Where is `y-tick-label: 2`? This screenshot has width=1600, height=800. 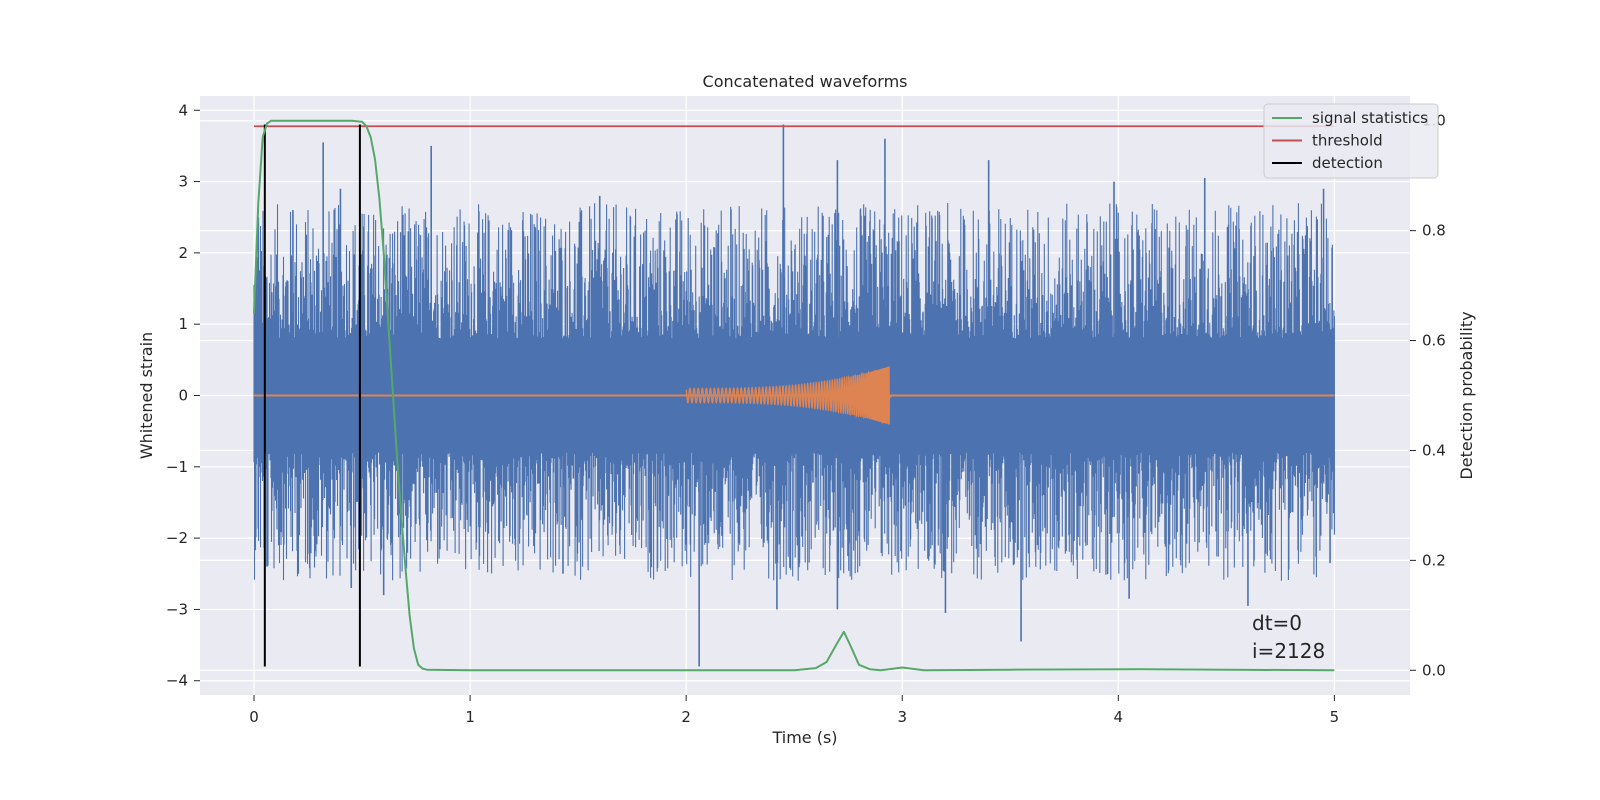
y-tick-label: 2 is located at coordinates (183, 253).